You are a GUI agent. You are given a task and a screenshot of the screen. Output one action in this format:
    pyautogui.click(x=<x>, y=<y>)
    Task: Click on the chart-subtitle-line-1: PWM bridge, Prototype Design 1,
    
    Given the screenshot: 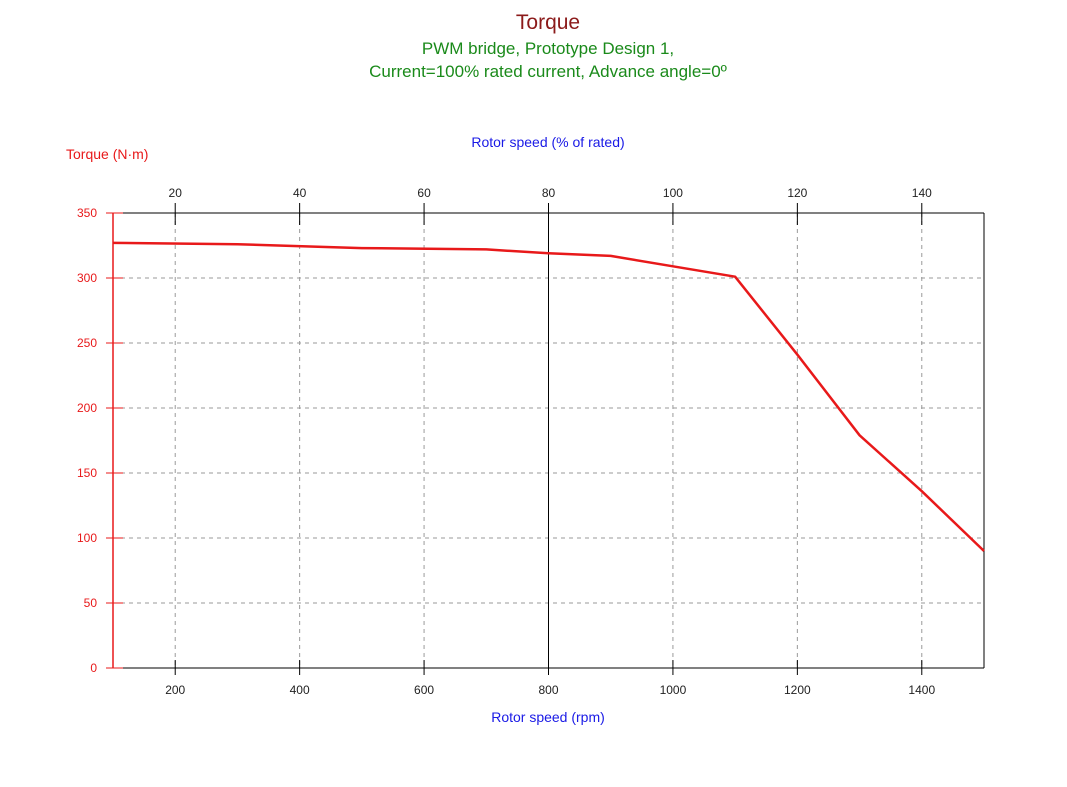 What is the action you would take?
    pyautogui.click(x=548, y=48)
    